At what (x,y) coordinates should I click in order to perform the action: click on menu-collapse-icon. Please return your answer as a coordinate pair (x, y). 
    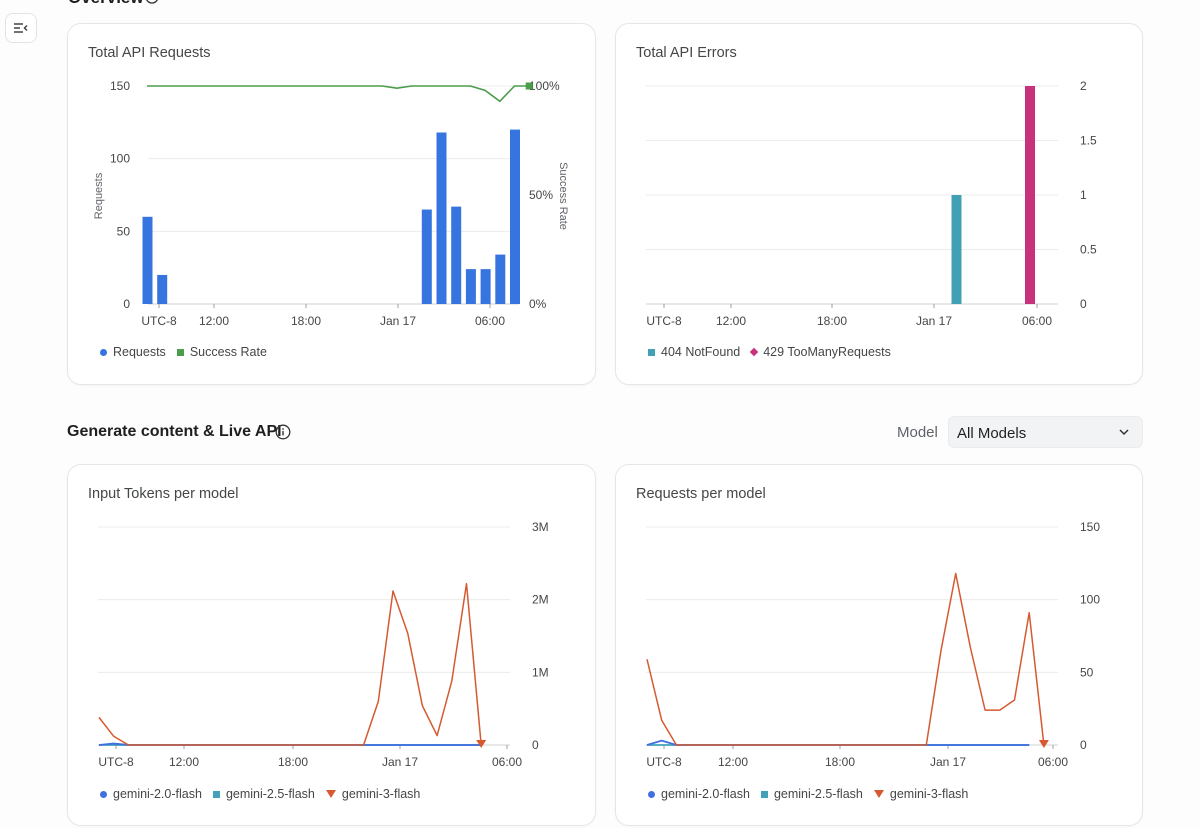
    Looking at the image, I should click on (21, 28).